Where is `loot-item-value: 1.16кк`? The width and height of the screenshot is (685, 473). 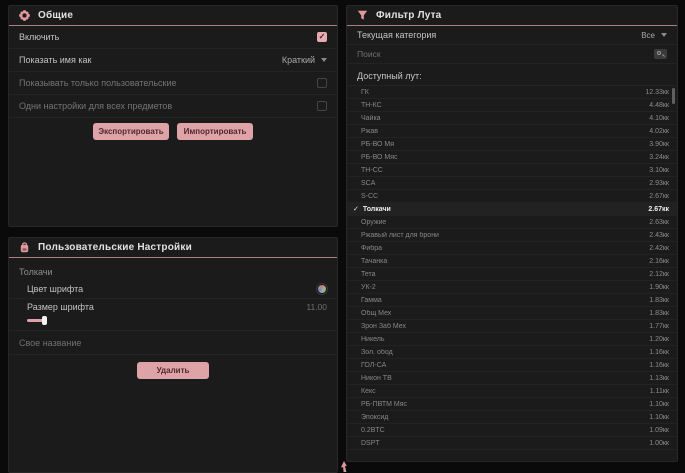 loot-item-value: 1.16кк is located at coordinates (659, 365).